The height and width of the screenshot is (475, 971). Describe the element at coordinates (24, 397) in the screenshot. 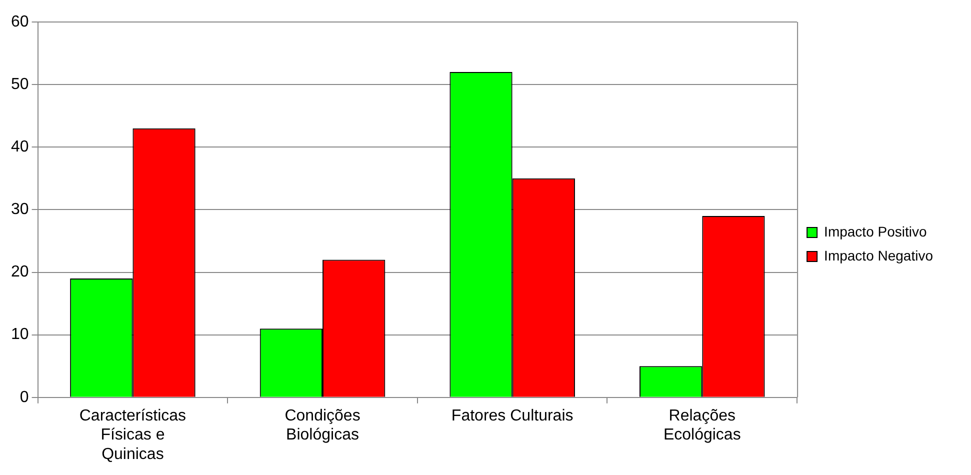

I see `y-tick-label: 0` at that location.